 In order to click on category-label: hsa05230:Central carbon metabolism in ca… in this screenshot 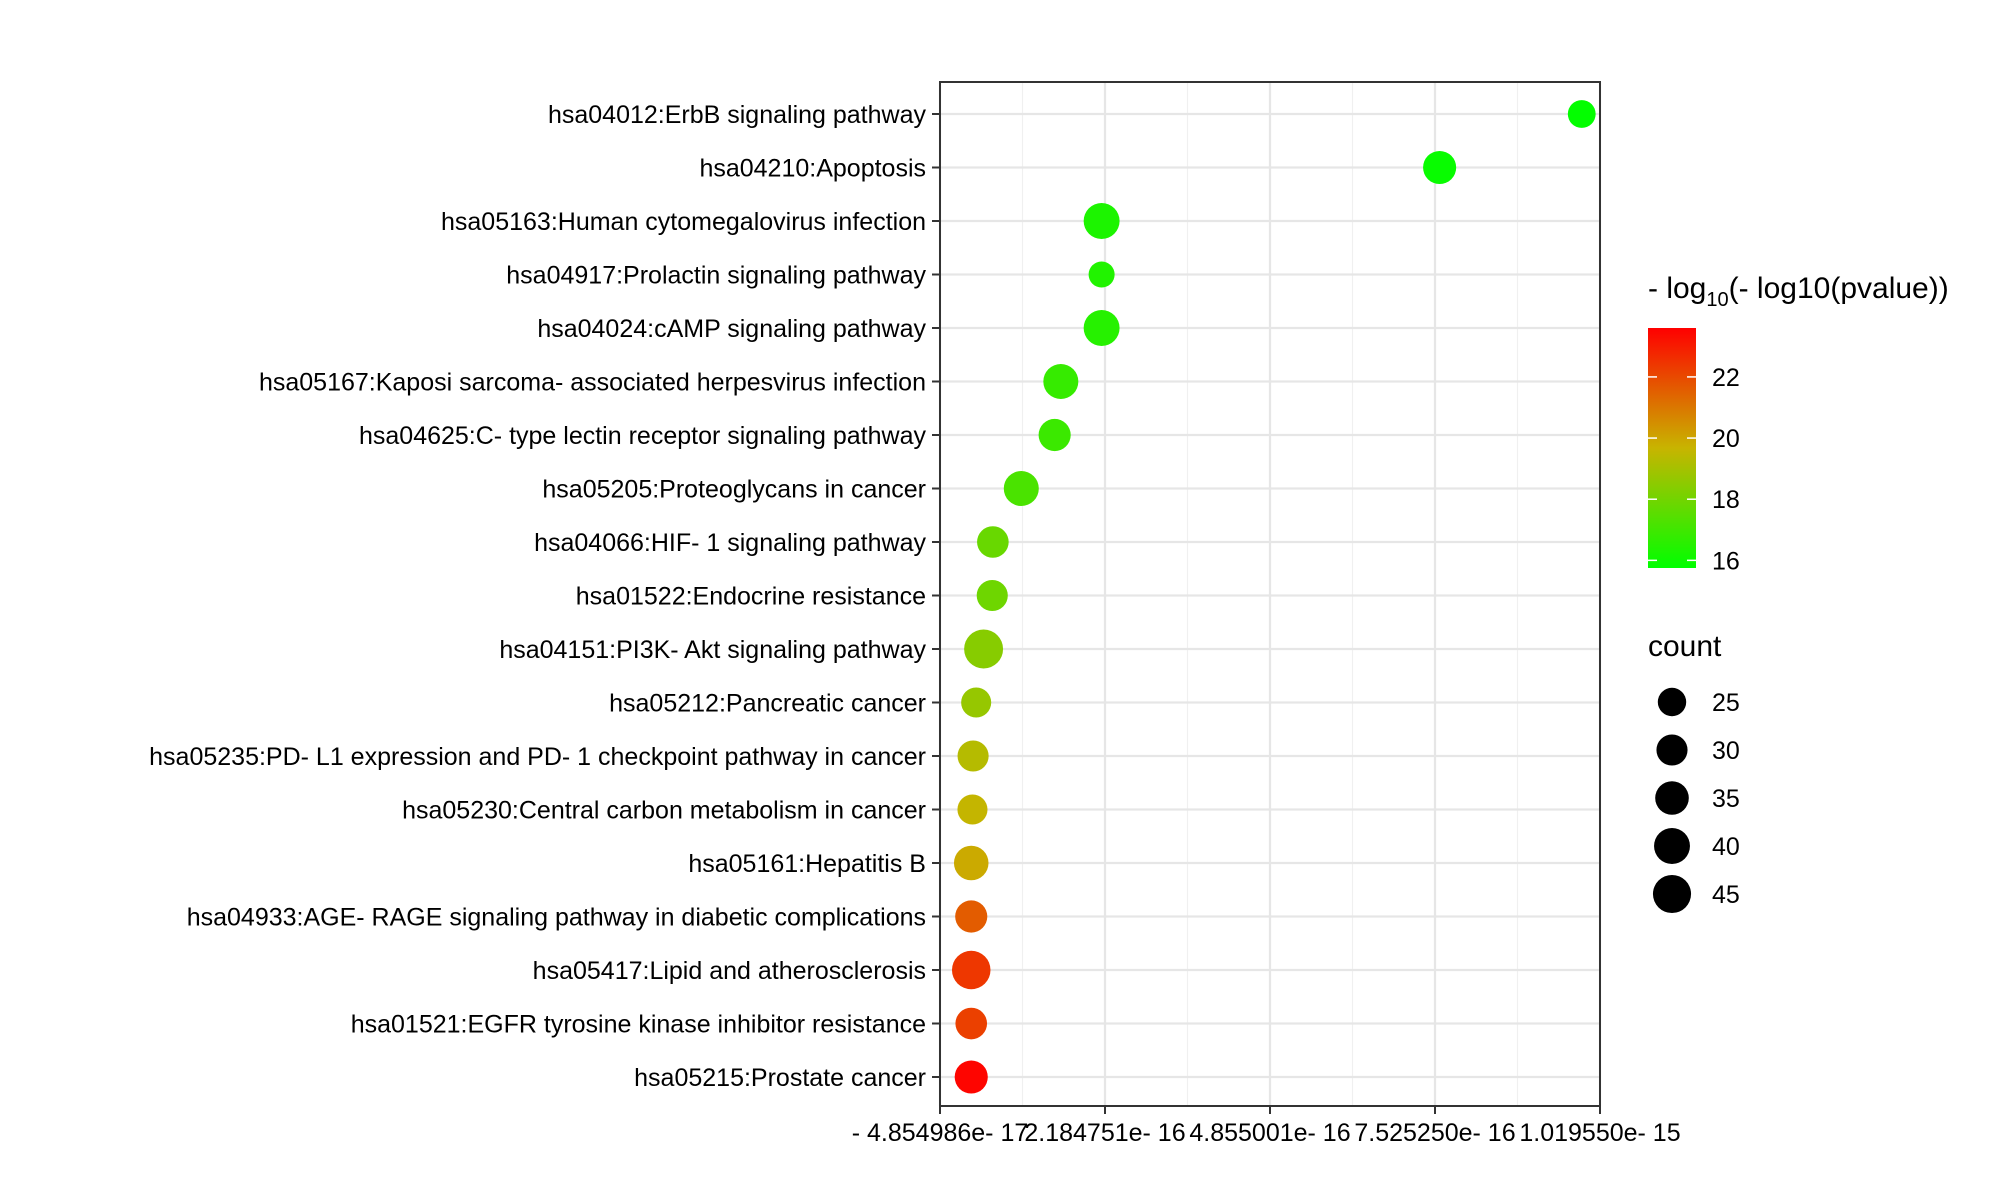, I will do `click(664, 811)`.